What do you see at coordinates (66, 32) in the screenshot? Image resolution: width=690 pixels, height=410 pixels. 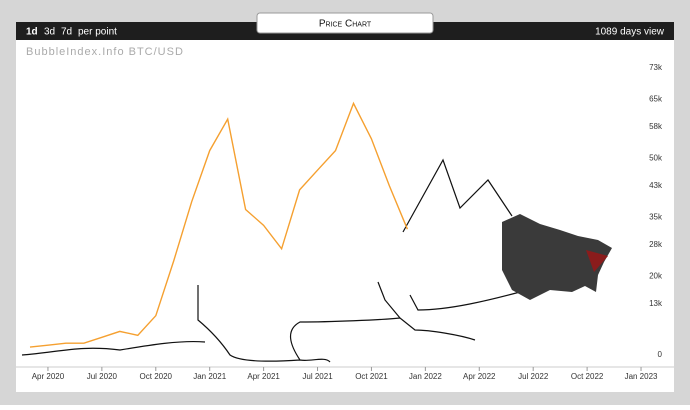 I see `resolution-7d: 7d` at bounding box center [66, 32].